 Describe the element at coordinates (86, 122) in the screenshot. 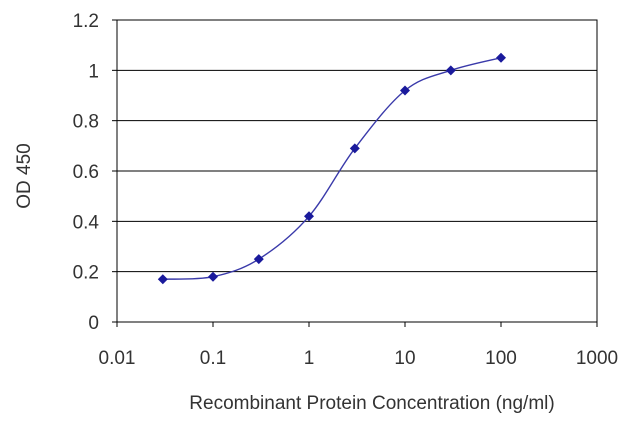

I see `y-tick-label: 0.8` at that location.